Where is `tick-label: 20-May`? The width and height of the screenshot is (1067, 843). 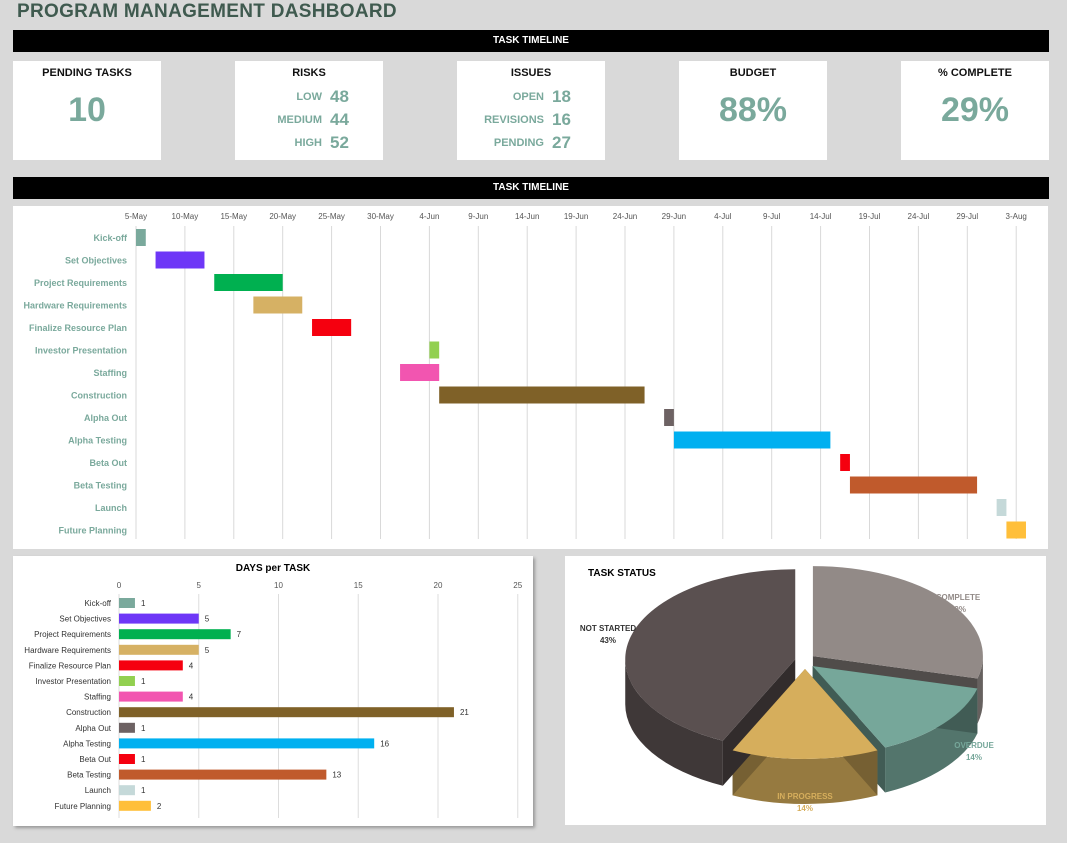
tick-label: 20-May is located at coordinates (282, 216).